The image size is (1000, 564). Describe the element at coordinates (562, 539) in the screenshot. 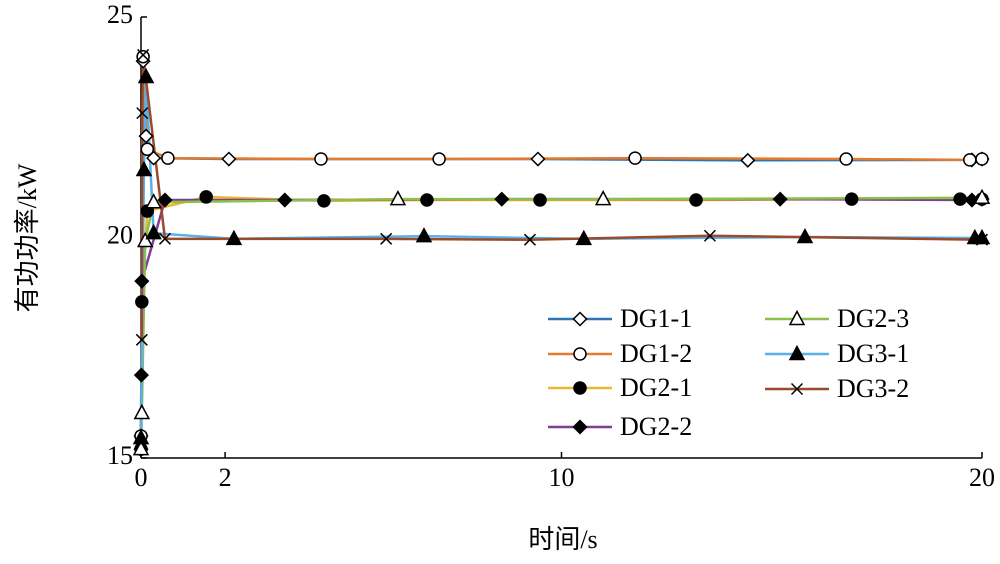

I see `x-axis-label: 时间/s` at that location.